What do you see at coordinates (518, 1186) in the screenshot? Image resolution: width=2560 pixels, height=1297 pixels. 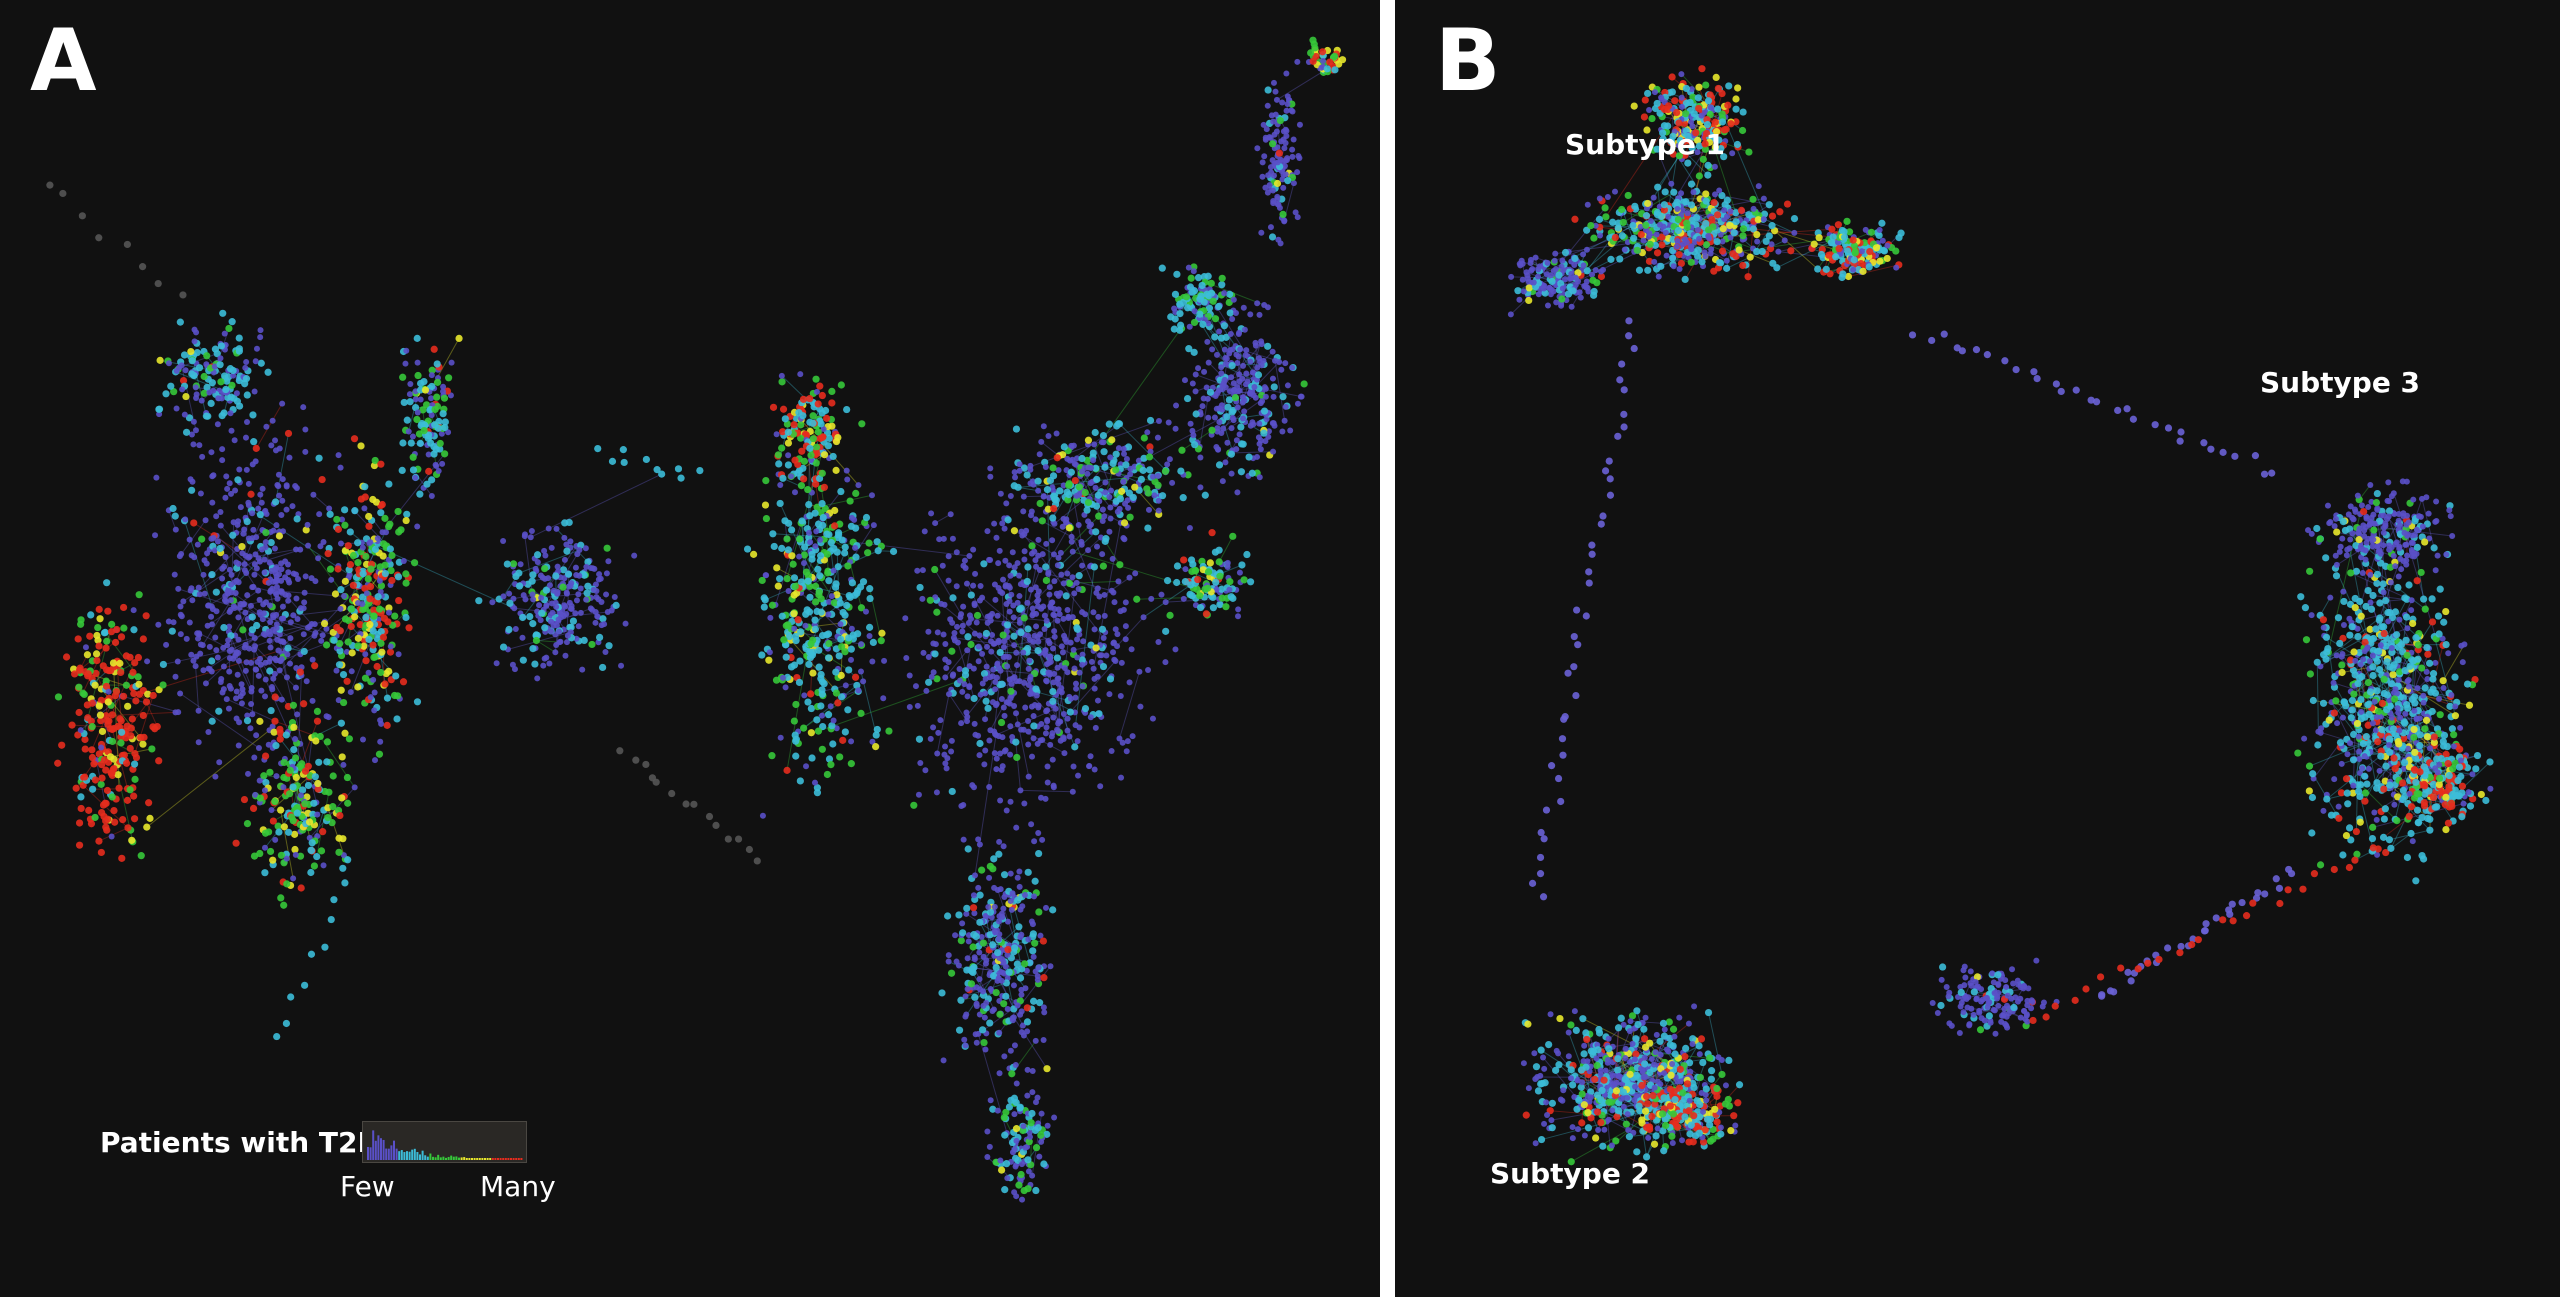 I see `legend-high-label: Many` at bounding box center [518, 1186].